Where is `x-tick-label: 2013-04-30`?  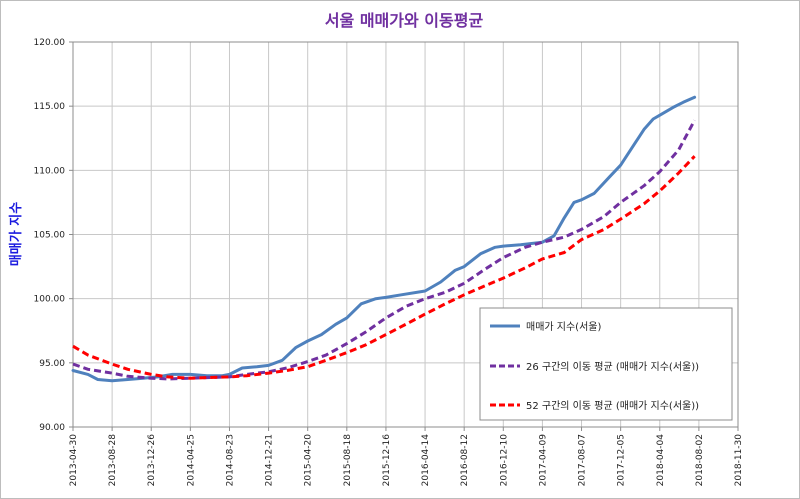
x-tick-label: 2013-04-30 is located at coordinates (74, 460).